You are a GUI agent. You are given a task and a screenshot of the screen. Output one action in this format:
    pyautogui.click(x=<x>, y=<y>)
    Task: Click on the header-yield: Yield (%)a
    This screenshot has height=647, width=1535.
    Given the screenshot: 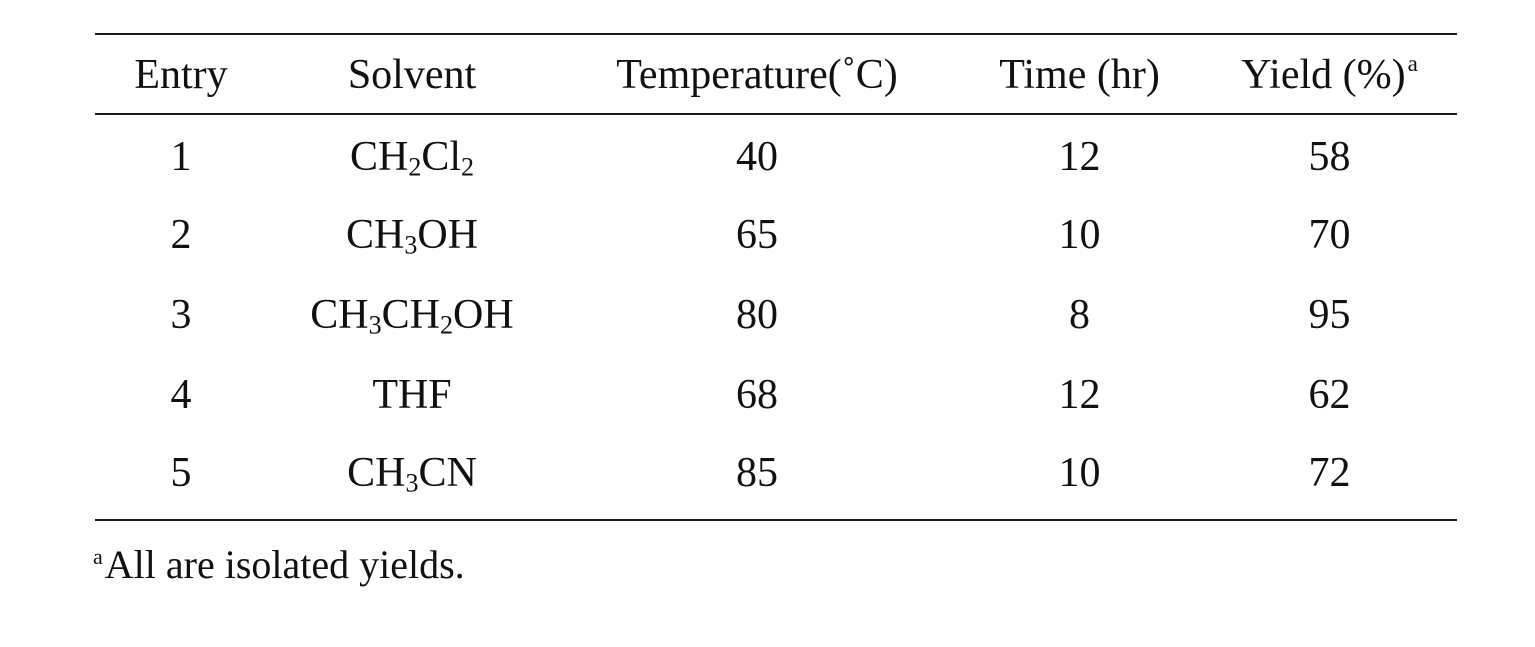 What is the action you would take?
    pyautogui.click(x=1329, y=74)
    